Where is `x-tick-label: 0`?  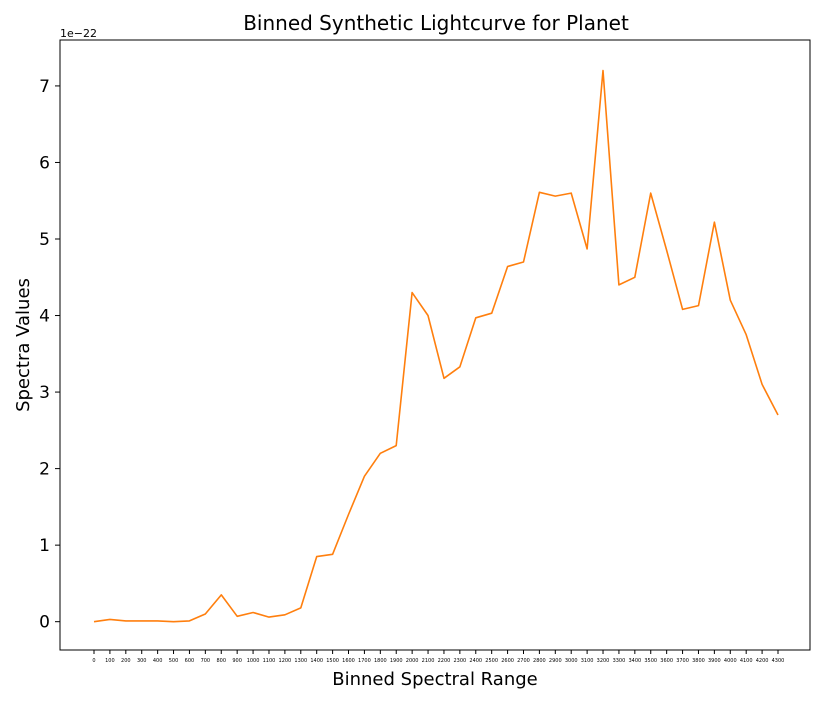
x-tick-label: 0 is located at coordinates (93, 661).